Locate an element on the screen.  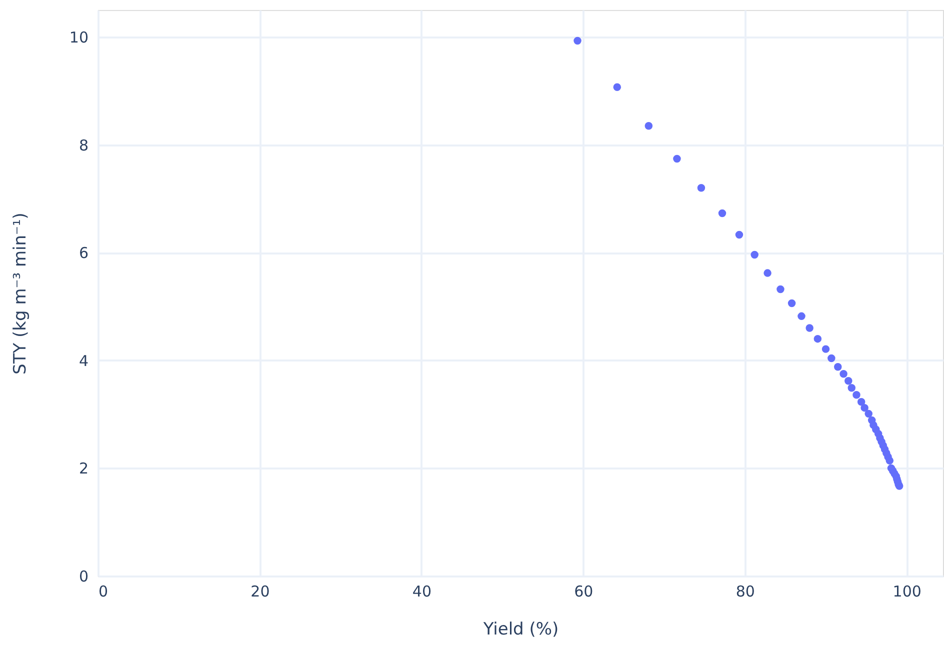
x-axis-title: Yield (%) is located at coordinates (520, 630).